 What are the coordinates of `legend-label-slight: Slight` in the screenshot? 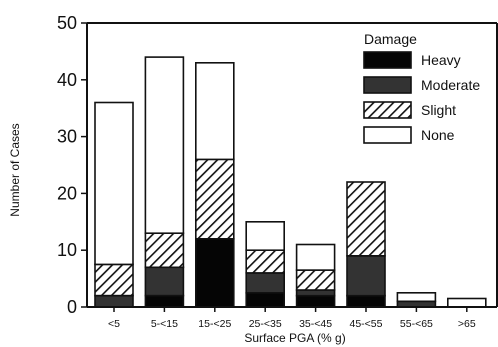 It's located at (438, 110).